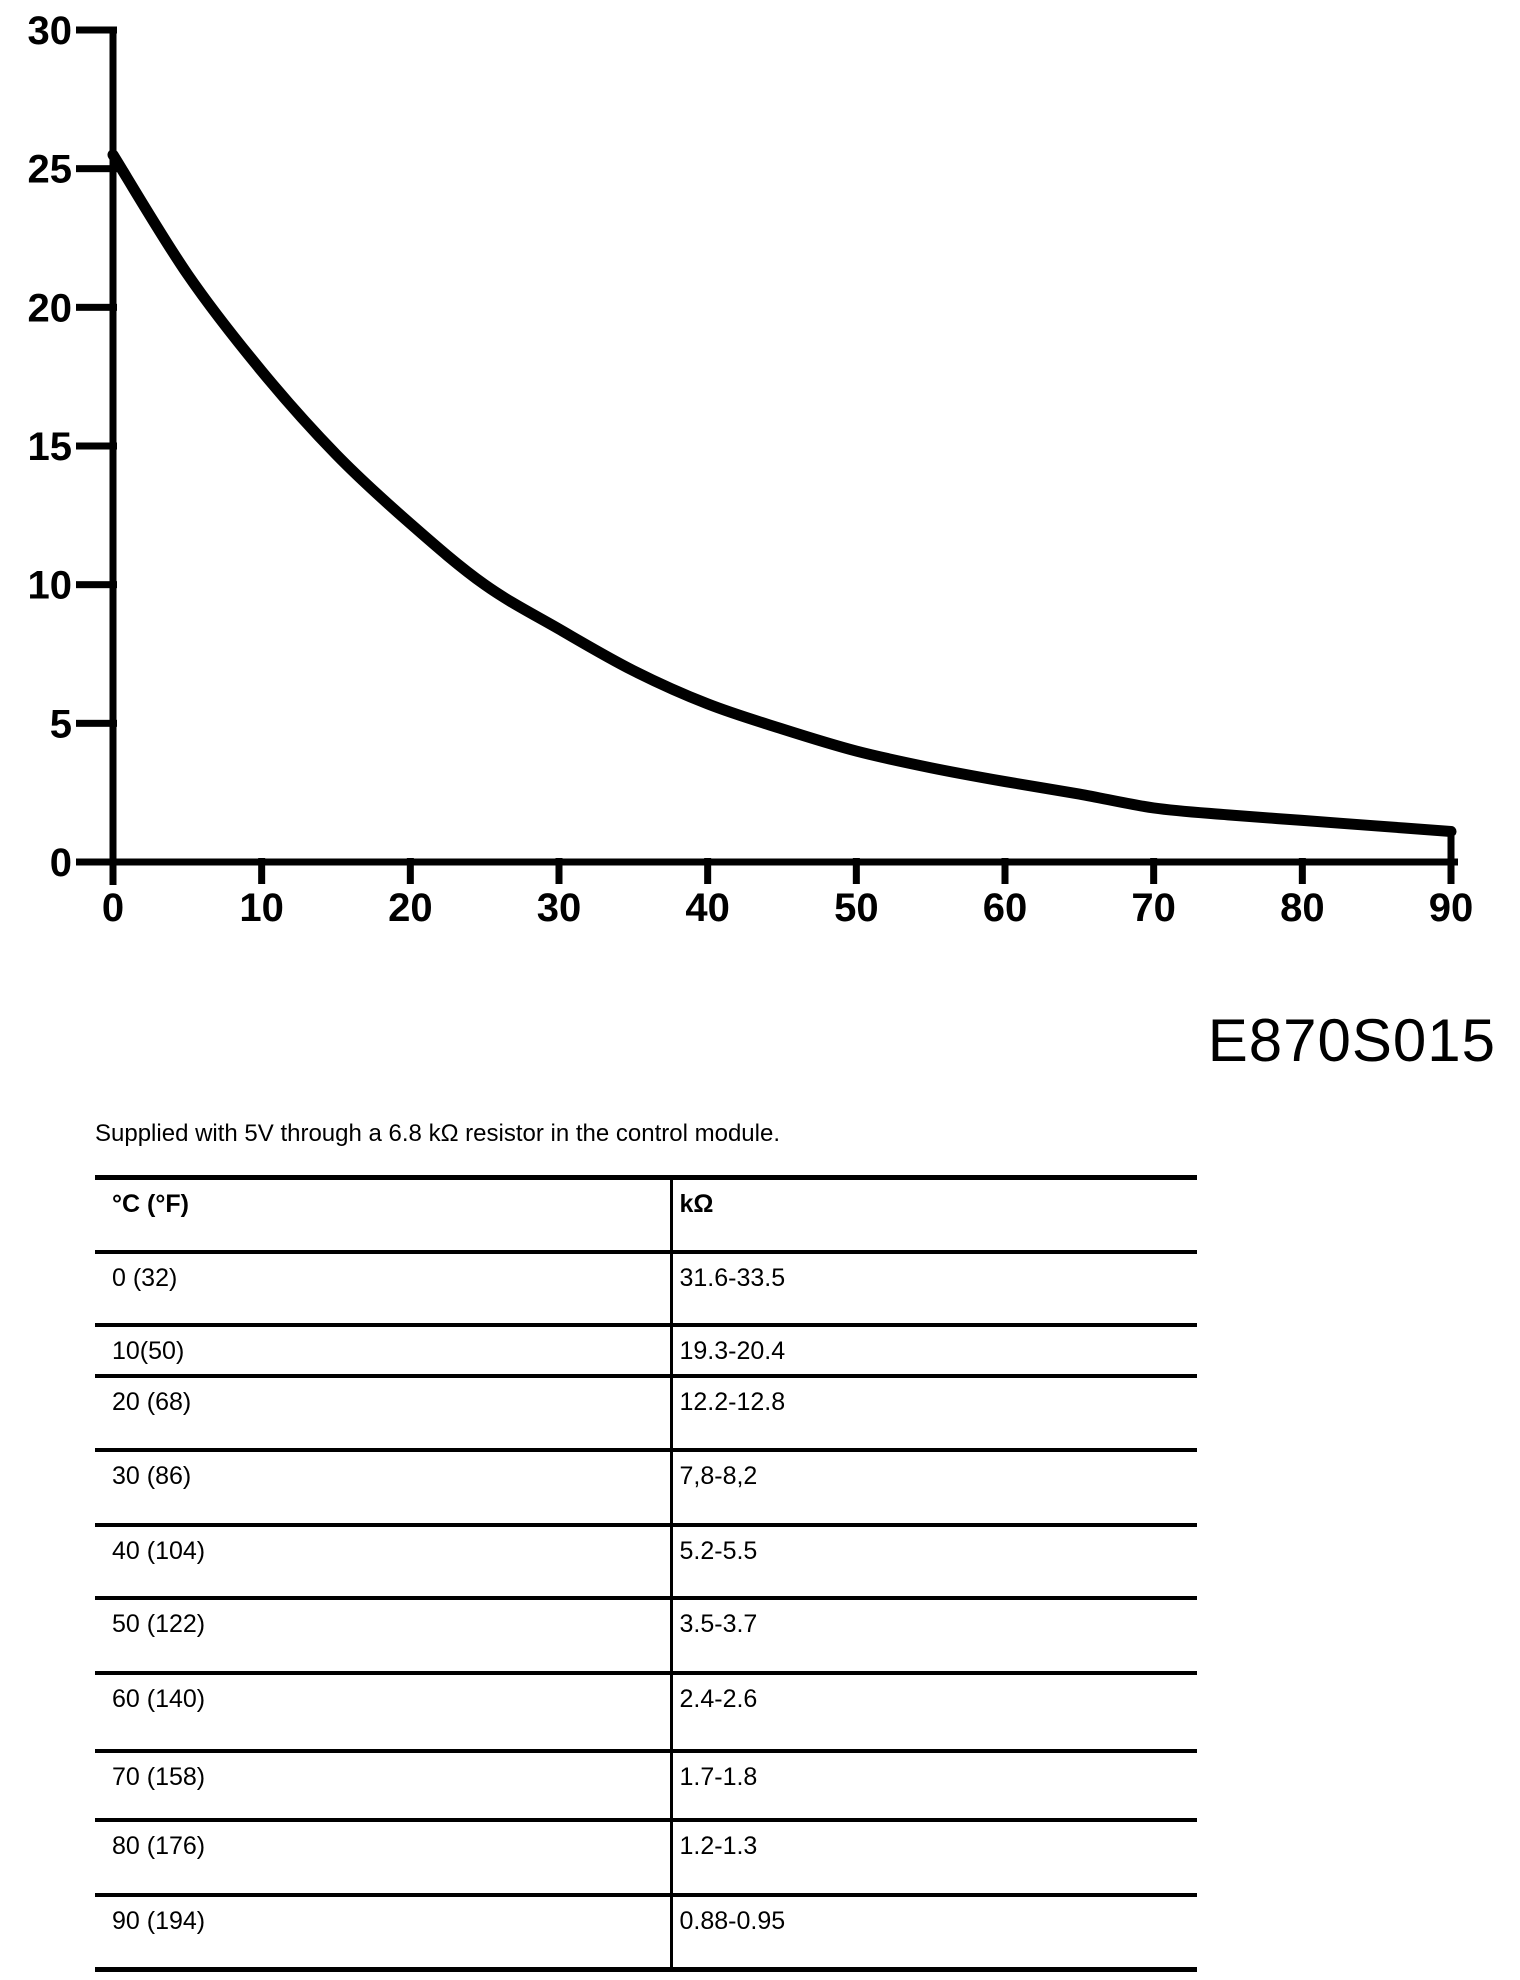 The height and width of the screenshot is (1980, 1520). What do you see at coordinates (159, 1776) in the screenshot?
I see `temperature-cell: 70 (158)` at bounding box center [159, 1776].